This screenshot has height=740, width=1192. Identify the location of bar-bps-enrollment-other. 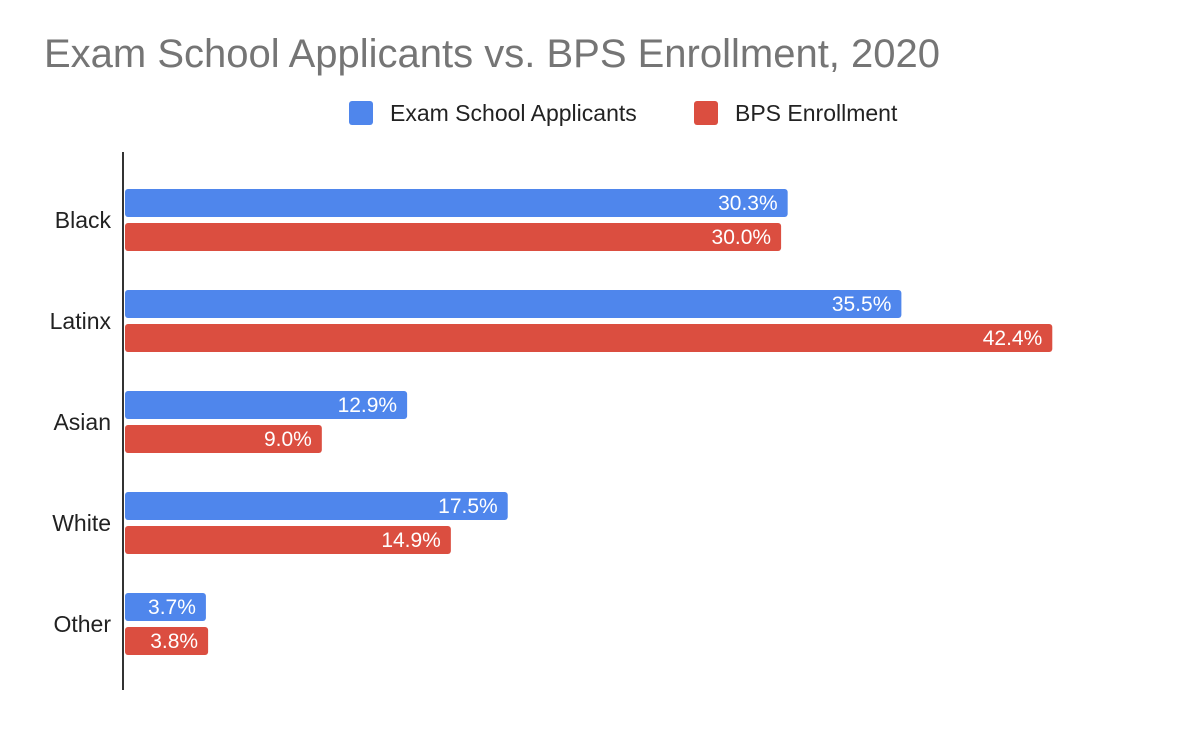
(167, 641).